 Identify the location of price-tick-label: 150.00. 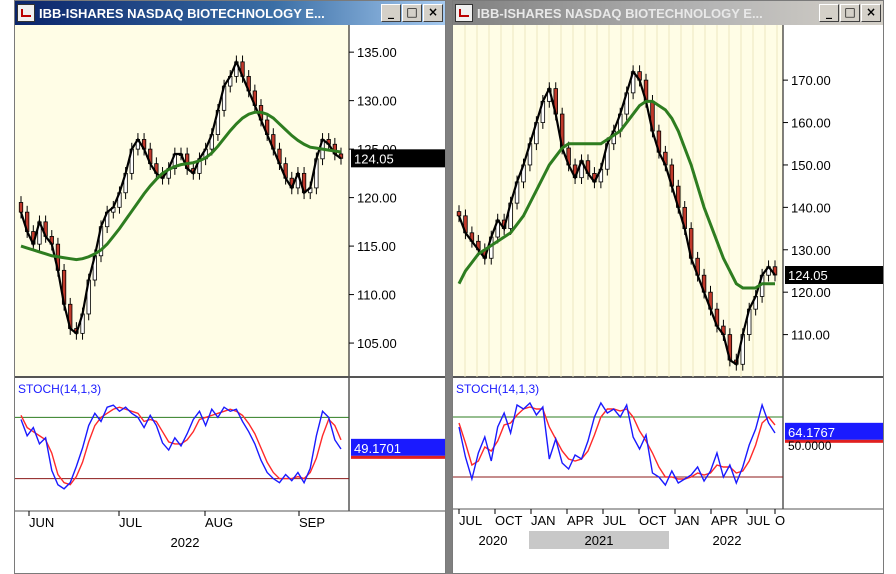
(811, 165).